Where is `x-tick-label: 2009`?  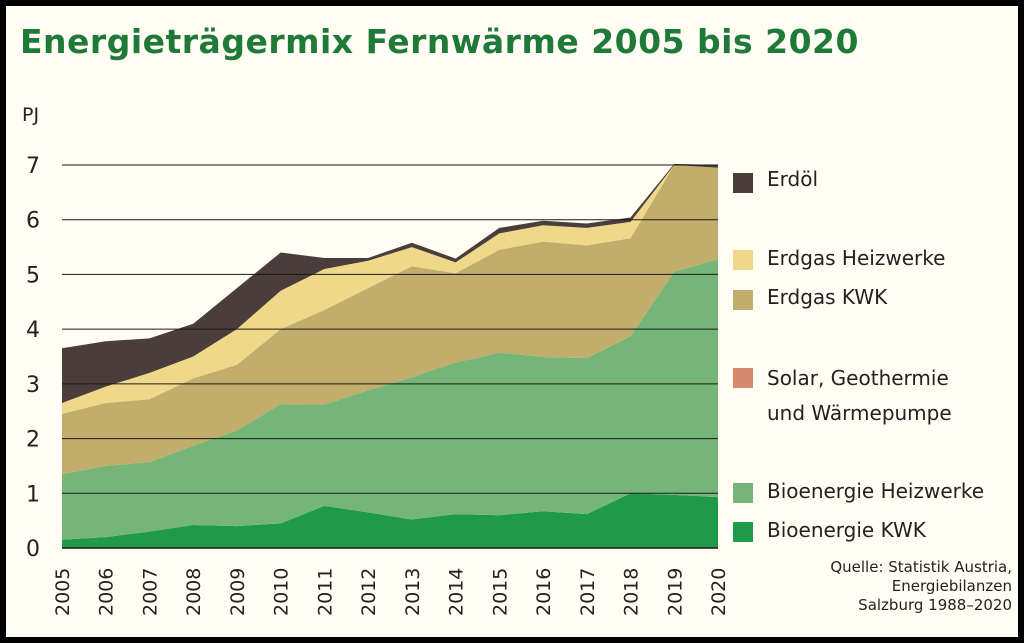
x-tick-label: 2009 is located at coordinates (238, 592).